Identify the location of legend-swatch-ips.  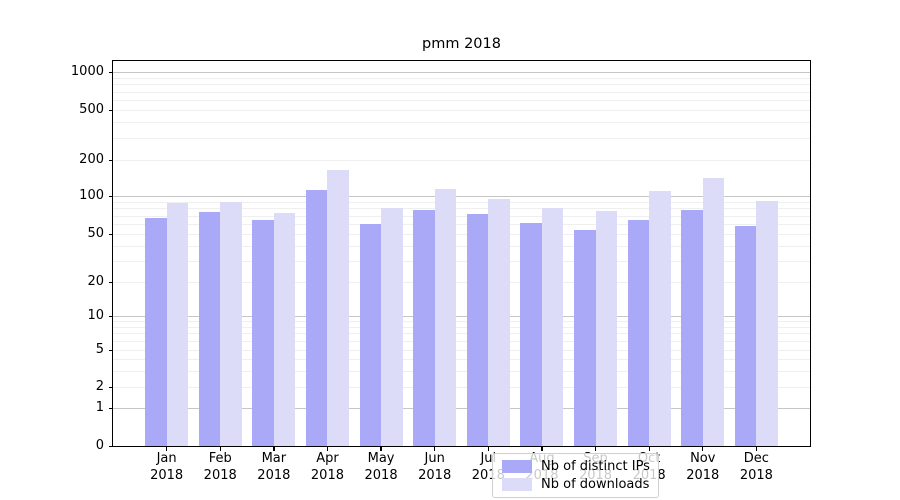
(517, 466).